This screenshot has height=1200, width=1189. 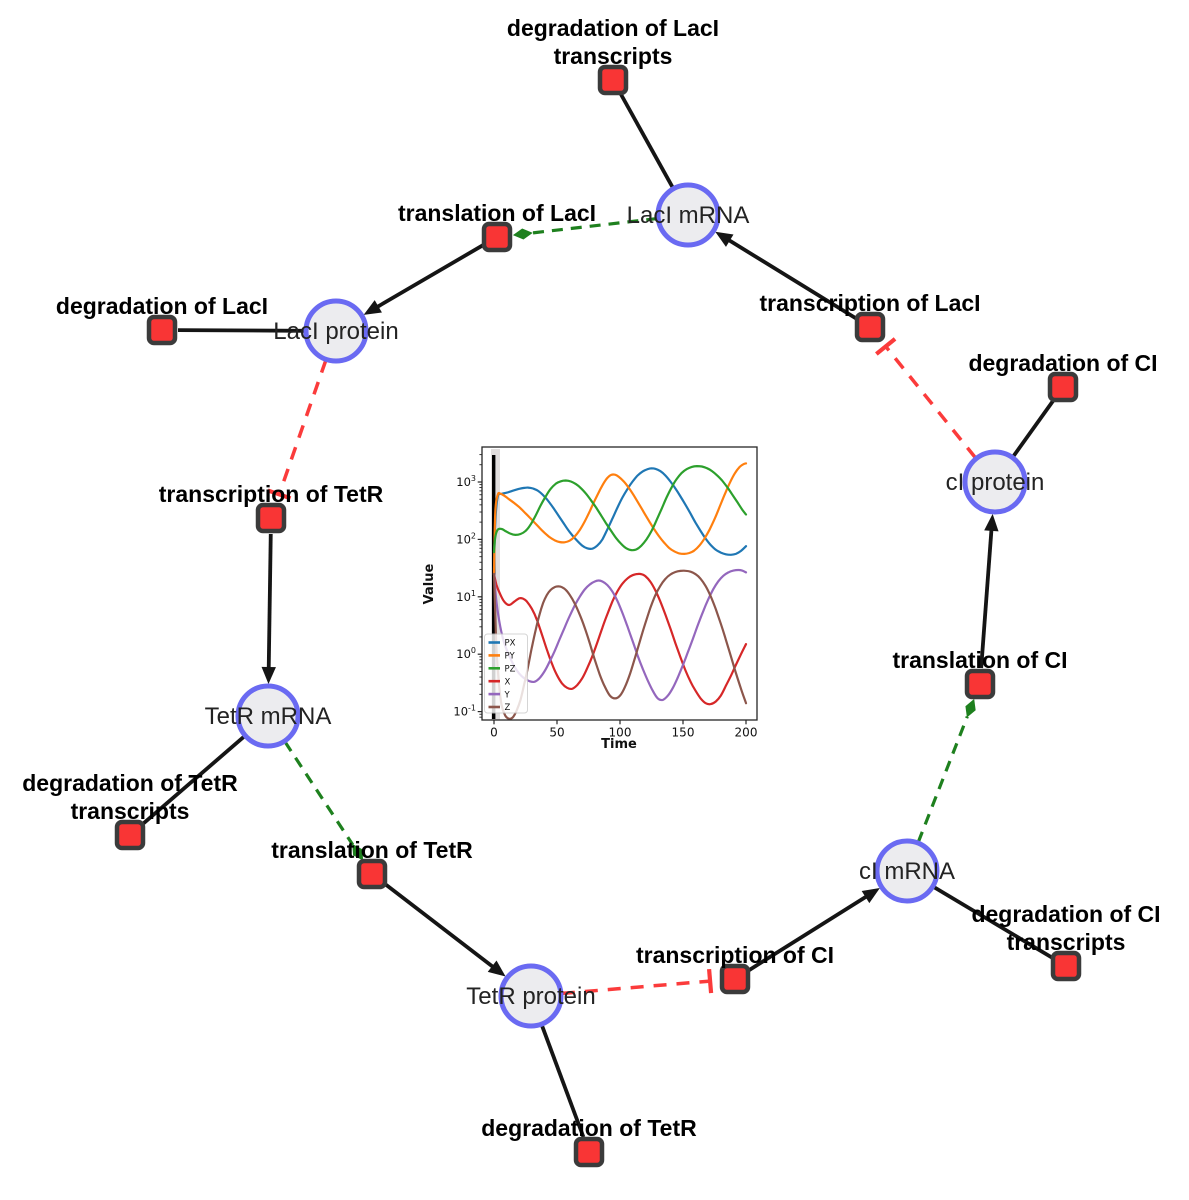 I want to click on species-node-laci_mrna, so click(x=688, y=215).